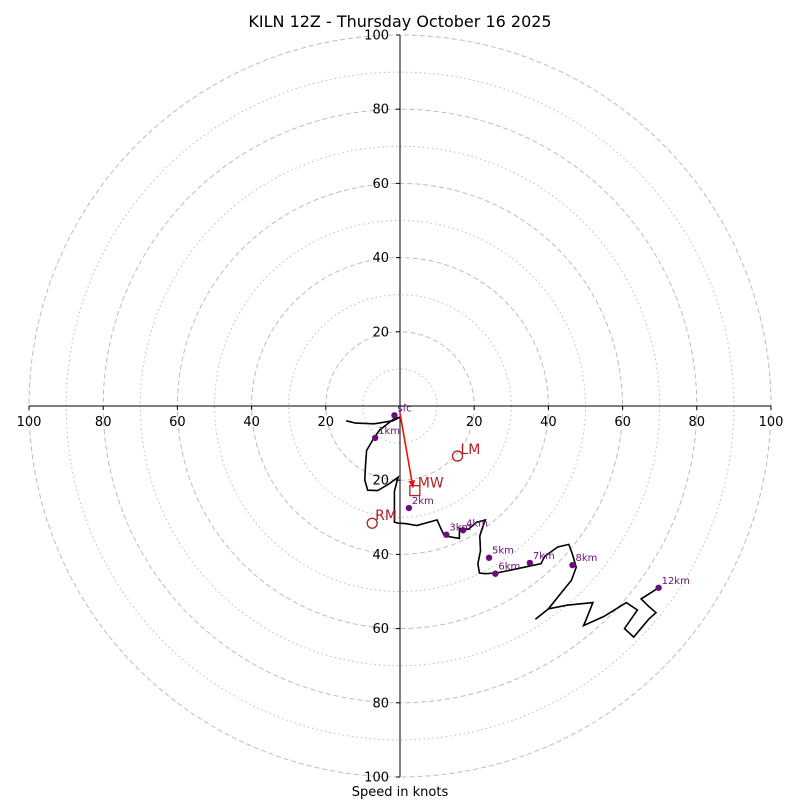 The image size is (800, 800). I want to click on height-marker-2km, so click(409, 508).